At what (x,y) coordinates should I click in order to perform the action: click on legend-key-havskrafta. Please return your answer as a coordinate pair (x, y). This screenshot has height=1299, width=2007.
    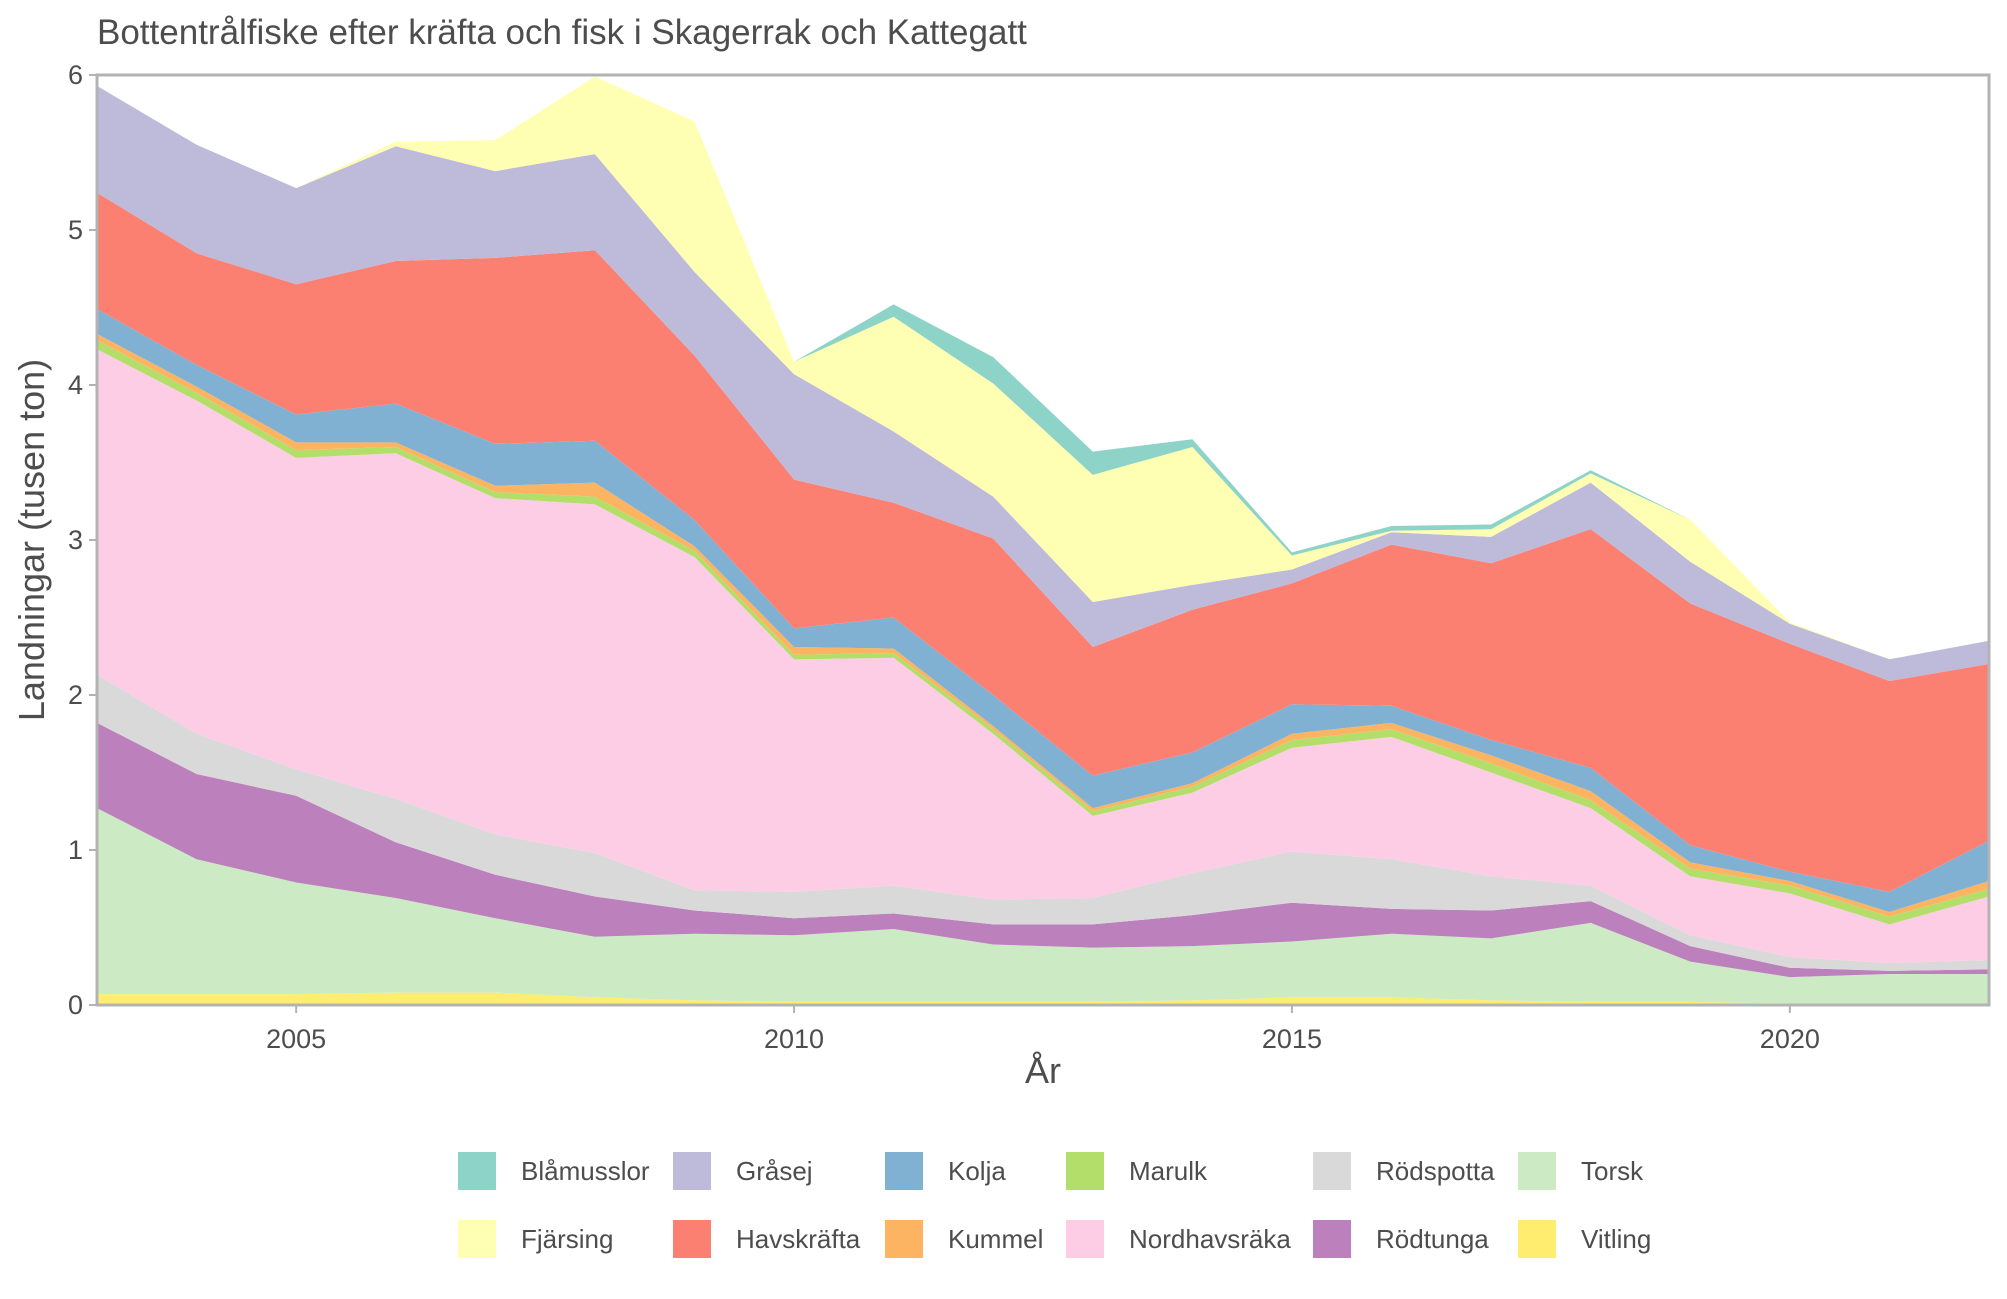
    Looking at the image, I should click on (692, 1239).